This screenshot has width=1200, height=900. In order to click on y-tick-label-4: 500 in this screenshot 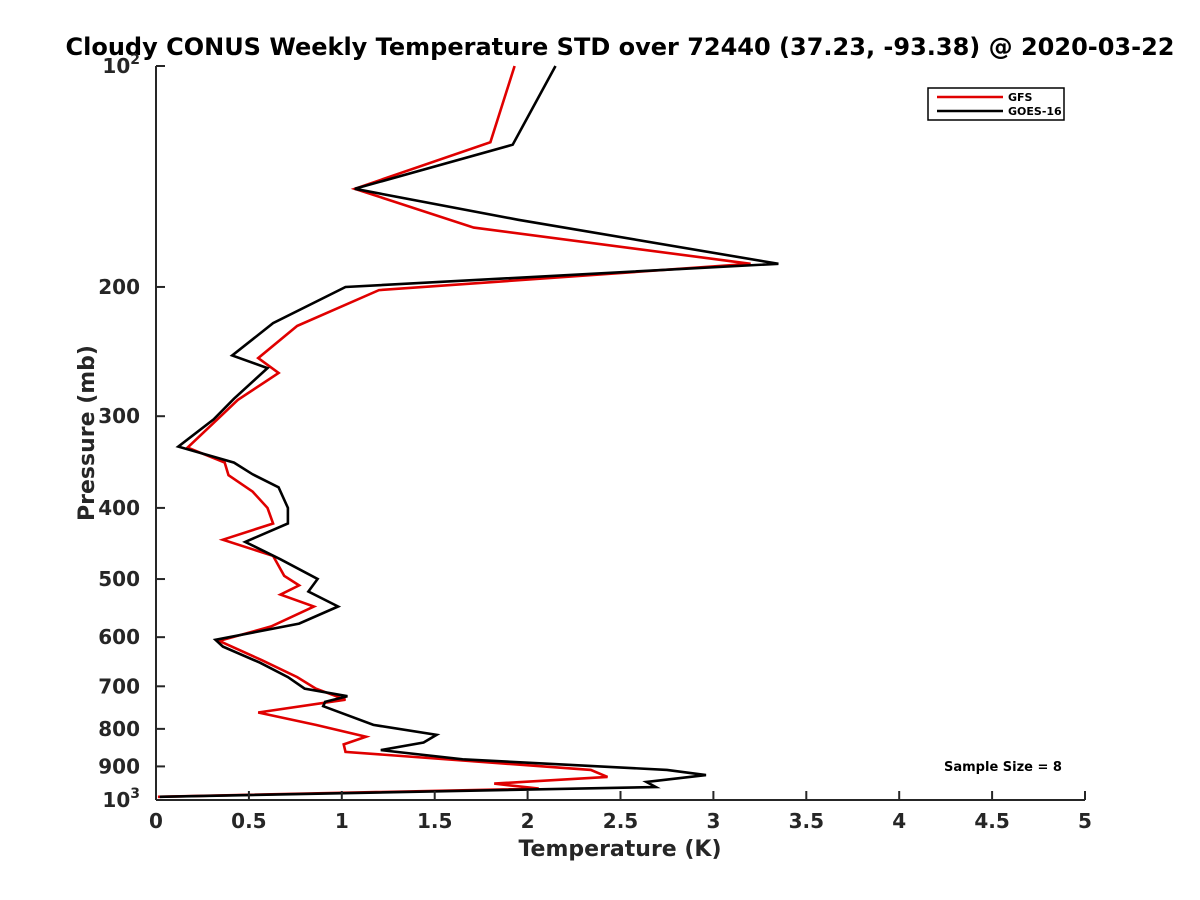, I will do `click(119, 579)`.